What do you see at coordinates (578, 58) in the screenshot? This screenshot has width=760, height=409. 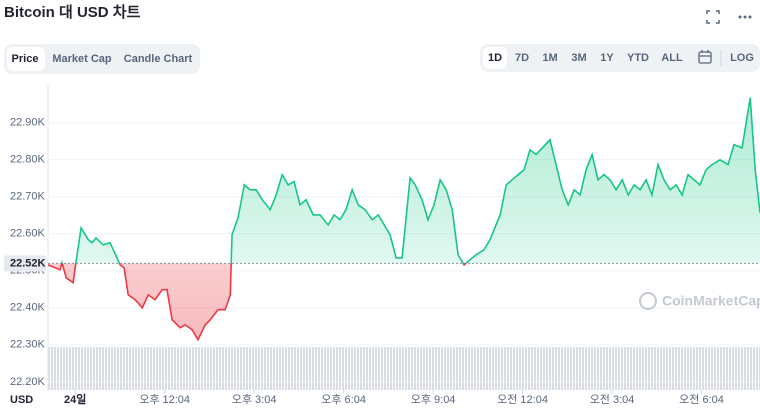 I see `range-button: 3M` at bounding box center [578, 58].